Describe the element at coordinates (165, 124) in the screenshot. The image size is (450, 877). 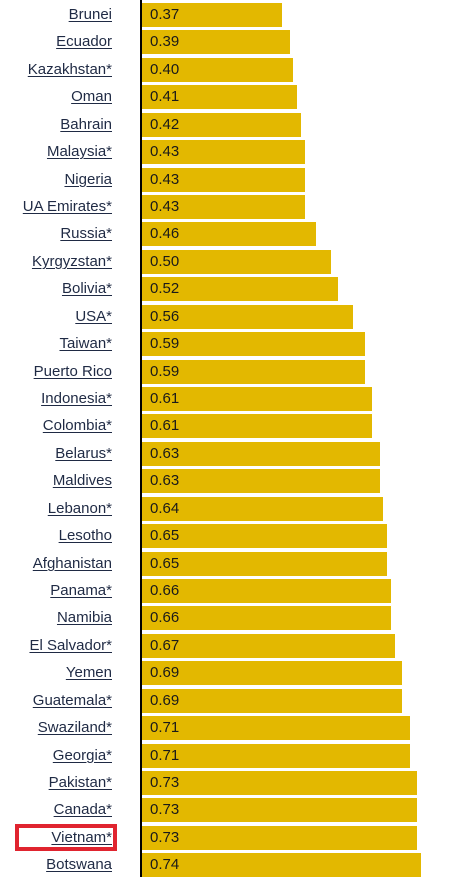
I see `value-label: 0.42` at that location.